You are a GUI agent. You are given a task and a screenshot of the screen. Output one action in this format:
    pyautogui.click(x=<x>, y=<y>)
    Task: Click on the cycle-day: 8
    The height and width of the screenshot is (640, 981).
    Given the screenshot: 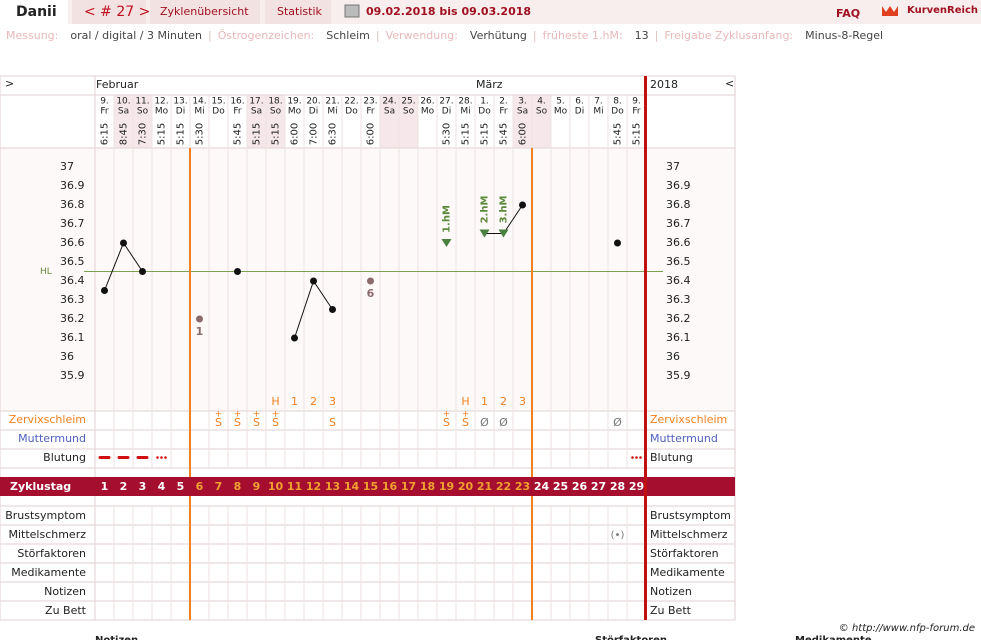 What is the action you would take?
    pyautogui.click(x=238, y=486)
    